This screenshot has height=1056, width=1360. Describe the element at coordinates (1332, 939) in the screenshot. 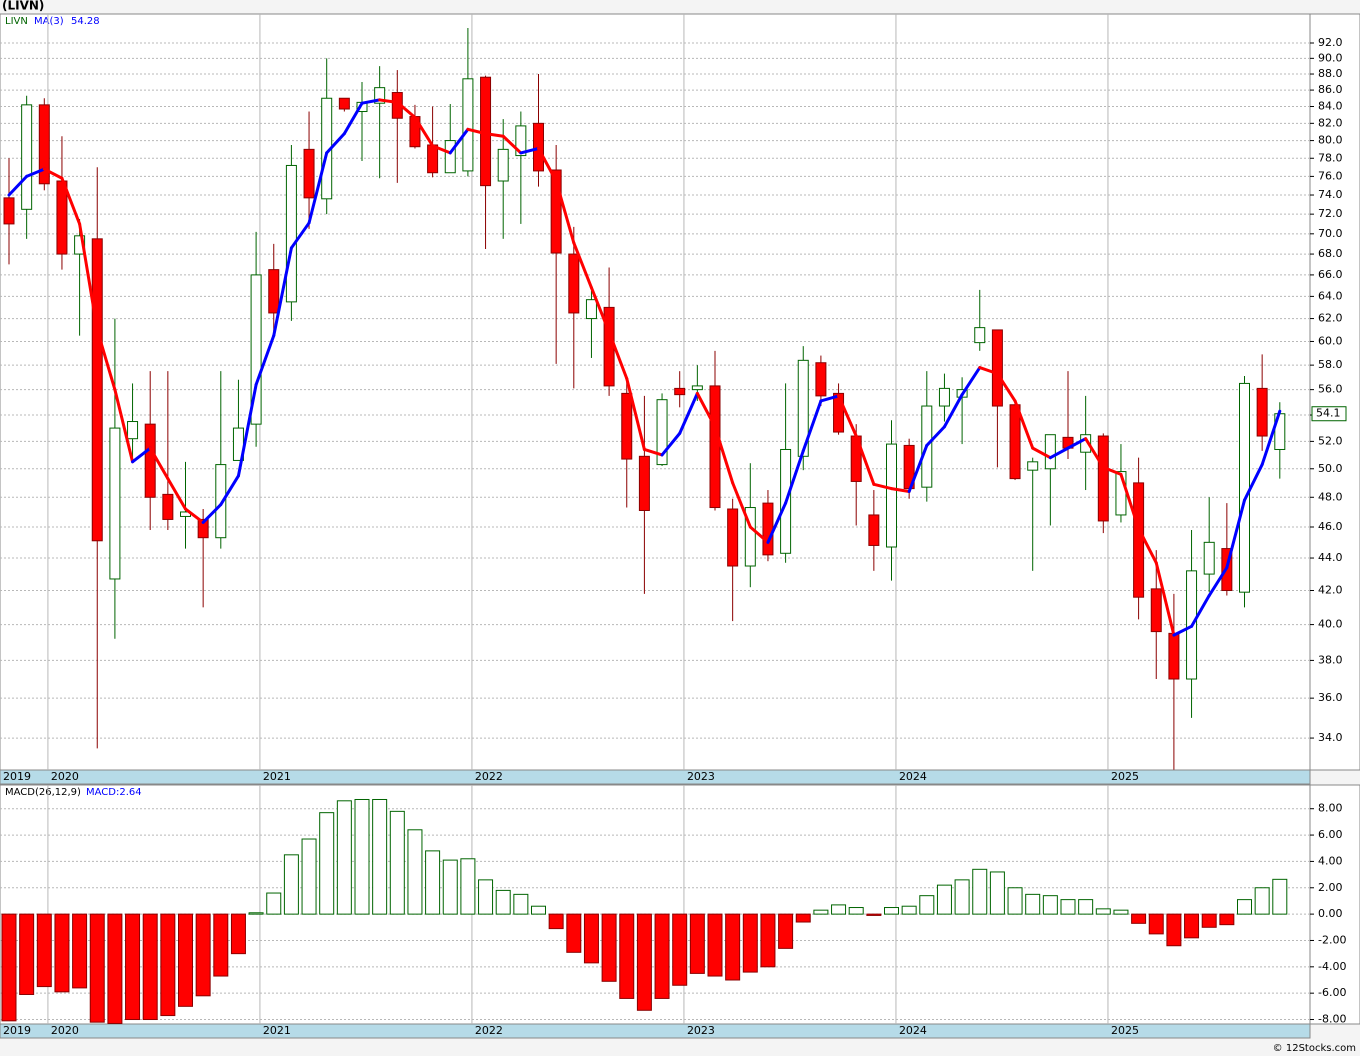

I see `y-tick-label: -2.00` at that location.